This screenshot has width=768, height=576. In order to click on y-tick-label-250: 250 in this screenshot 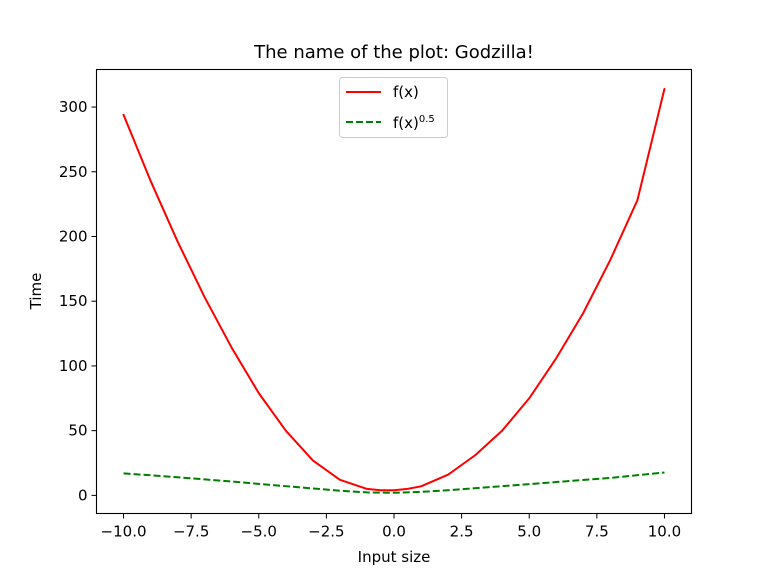, I will do `click(73, 172)`.